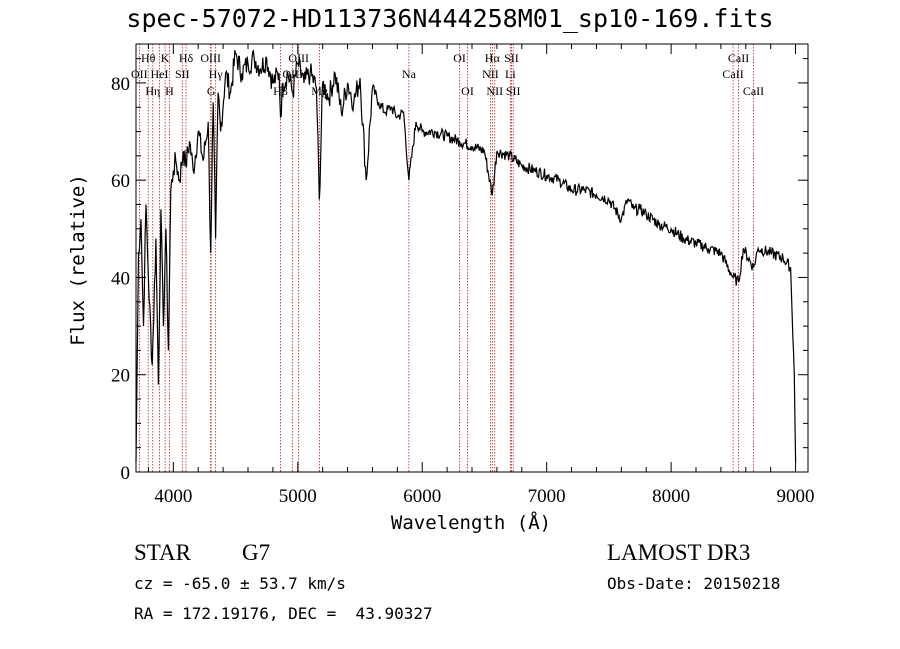 This screenshot has height=649, width=900. I want to click on line-marker-label: Hθ, so click(148, 58).